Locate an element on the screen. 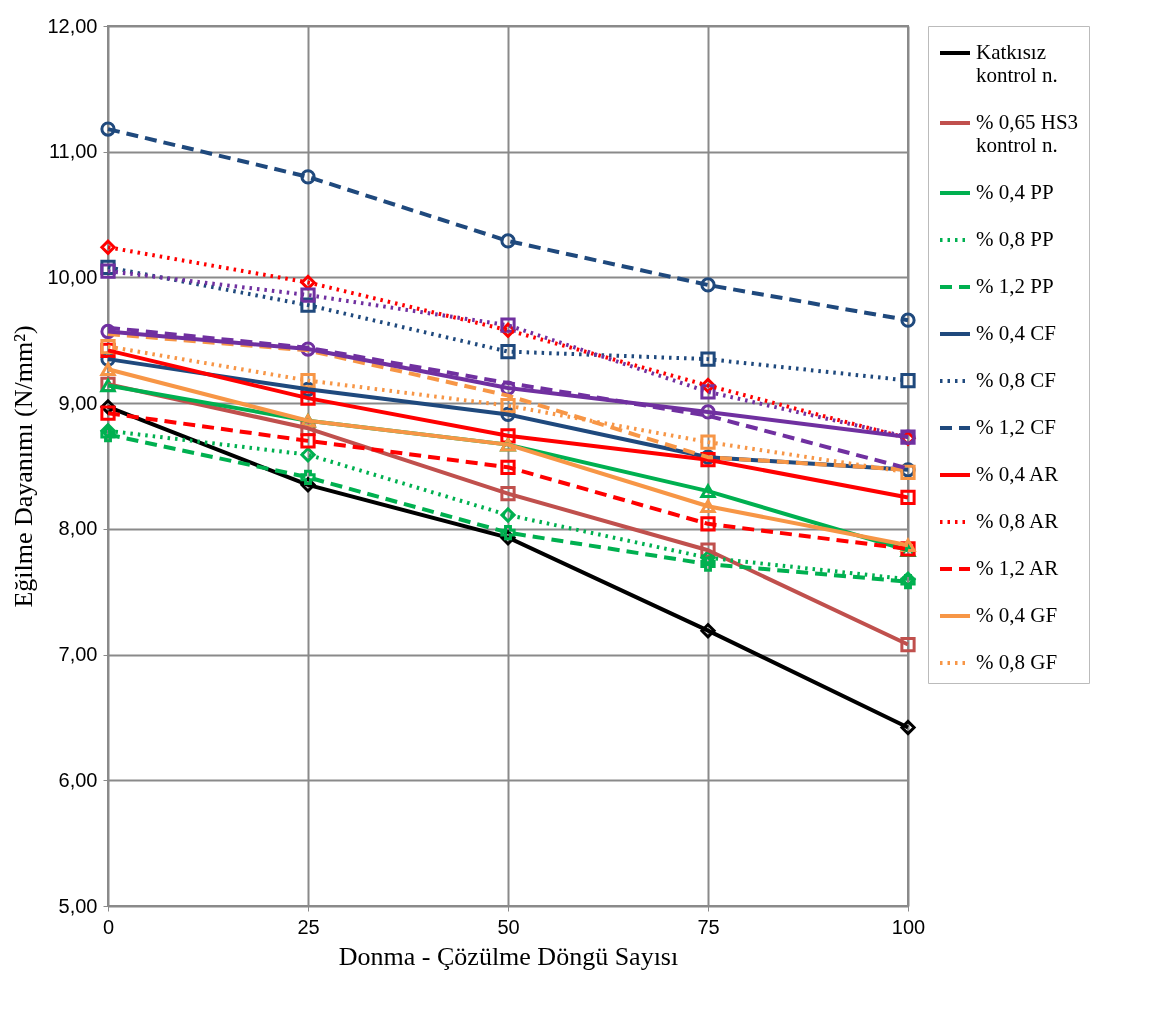 The image size is (1171, 1015). y-tick-label: 10,00 is located at coordinates (72, 276).